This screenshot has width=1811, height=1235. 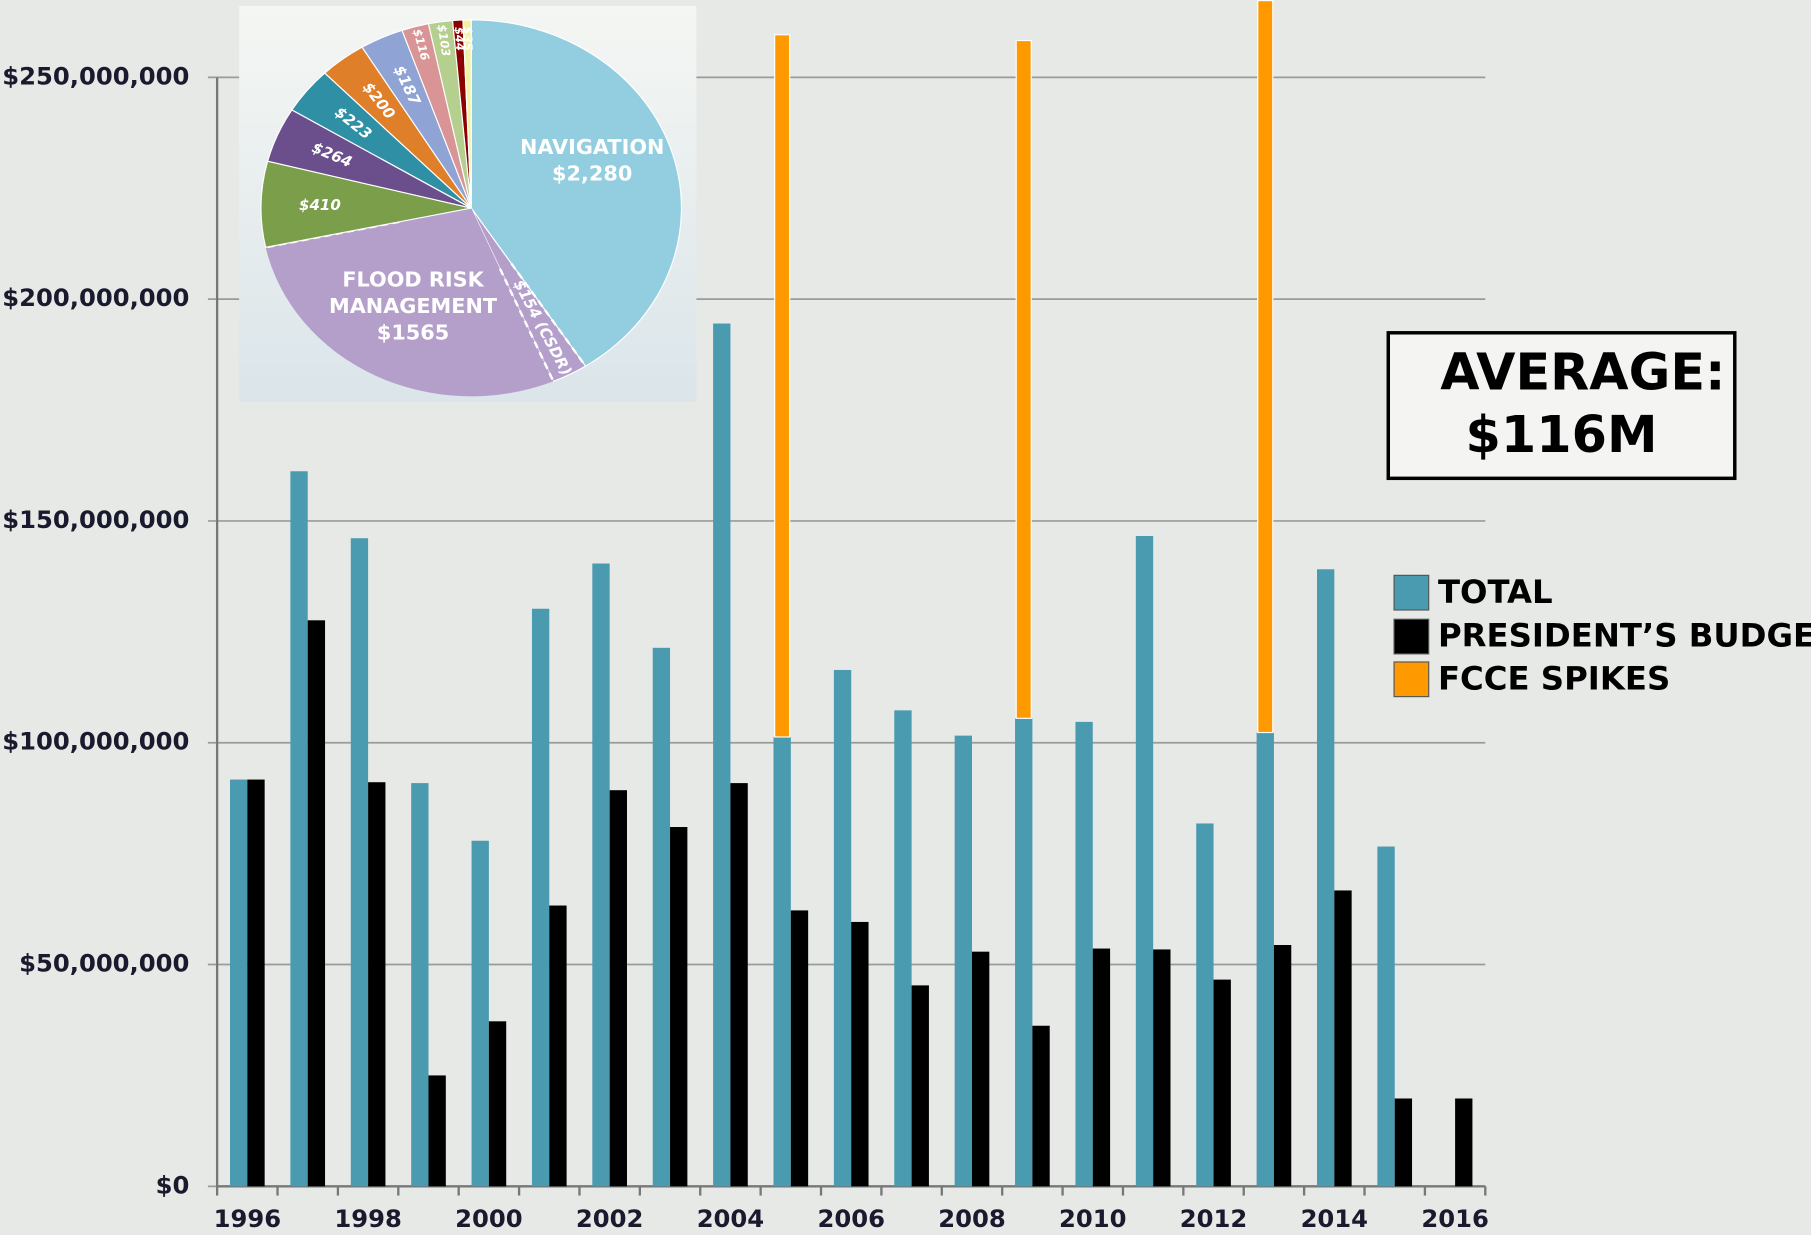 What do you see at coordinates (1495, 592) in the screenshot?
I see `legend-label: TOTAL` at bounding box center [1495, 592].